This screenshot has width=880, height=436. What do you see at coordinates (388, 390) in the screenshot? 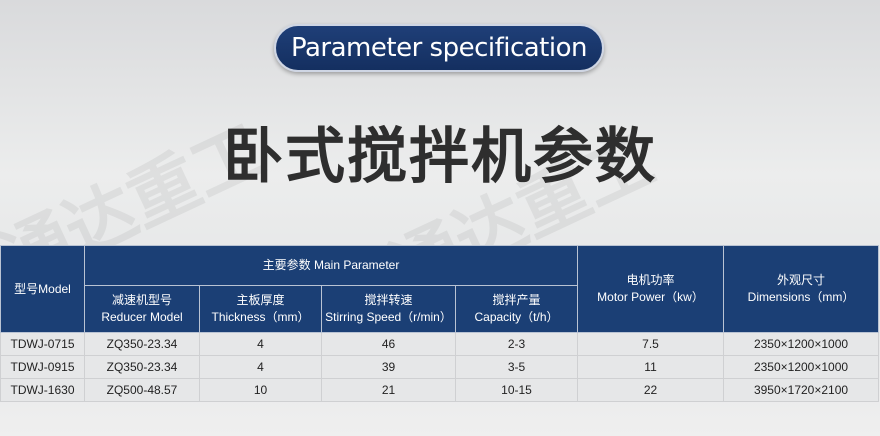
I see `cell-speed: 21` at bounding box center [388, 390].